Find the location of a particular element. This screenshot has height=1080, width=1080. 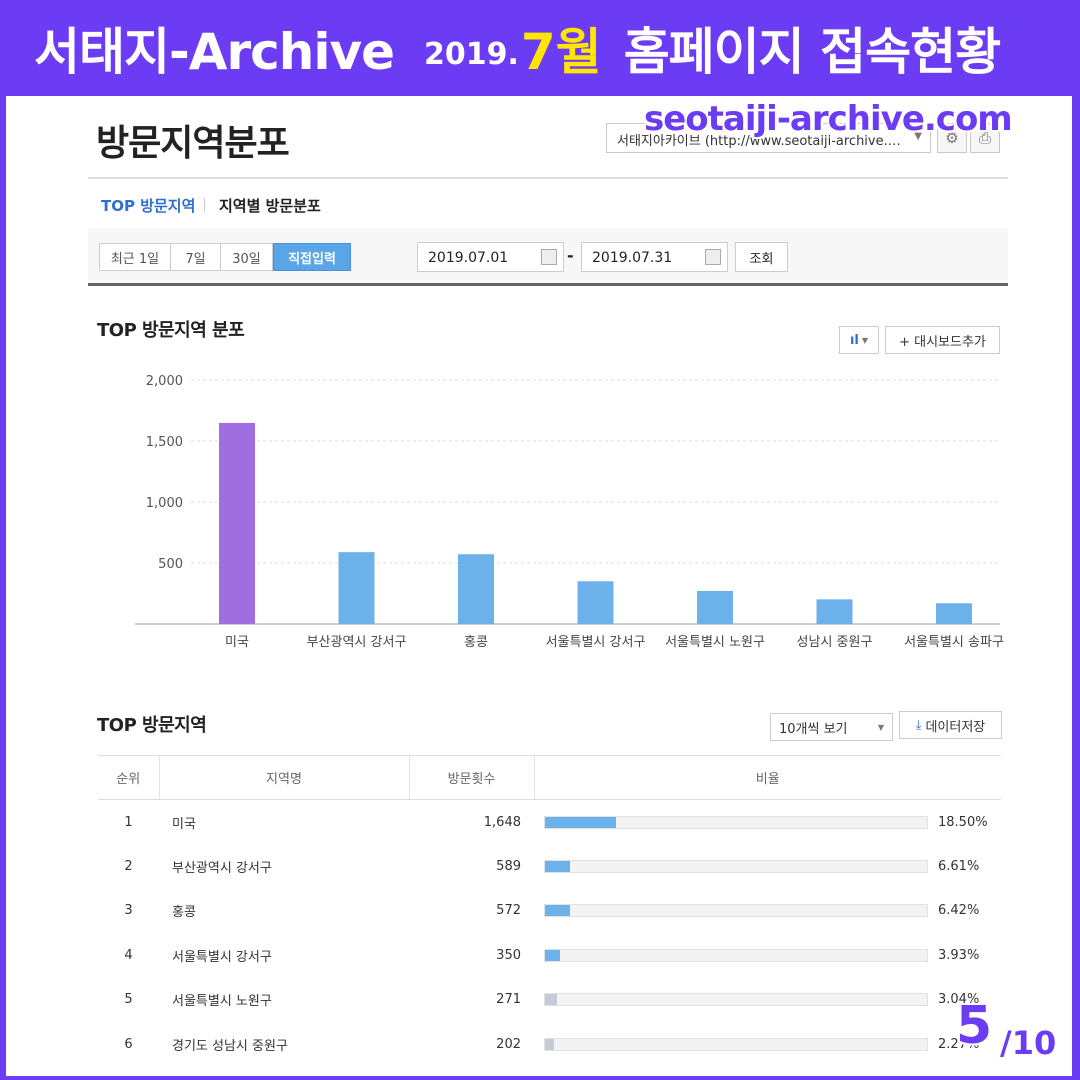

settings-button: ⚙ is located at coordinates (952, 138).